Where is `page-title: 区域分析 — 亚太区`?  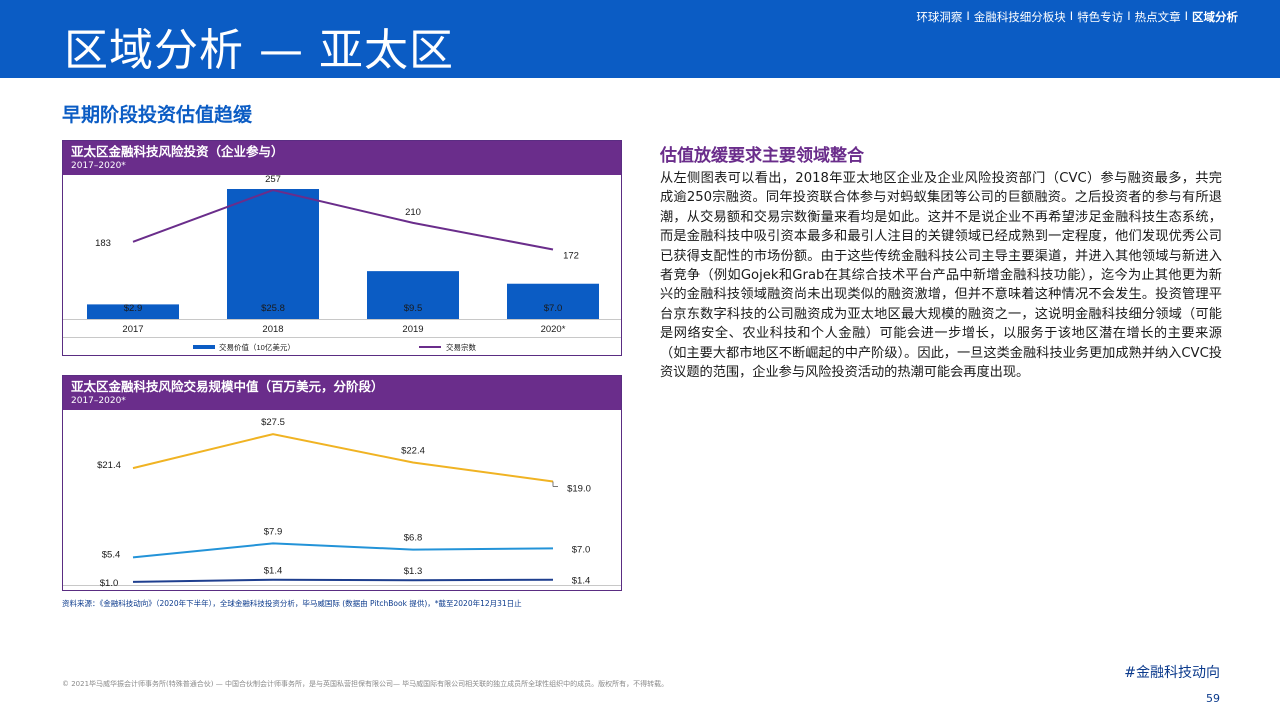 page-title: 区域分析 — 亚太区 is located at coordinates (259, 50).